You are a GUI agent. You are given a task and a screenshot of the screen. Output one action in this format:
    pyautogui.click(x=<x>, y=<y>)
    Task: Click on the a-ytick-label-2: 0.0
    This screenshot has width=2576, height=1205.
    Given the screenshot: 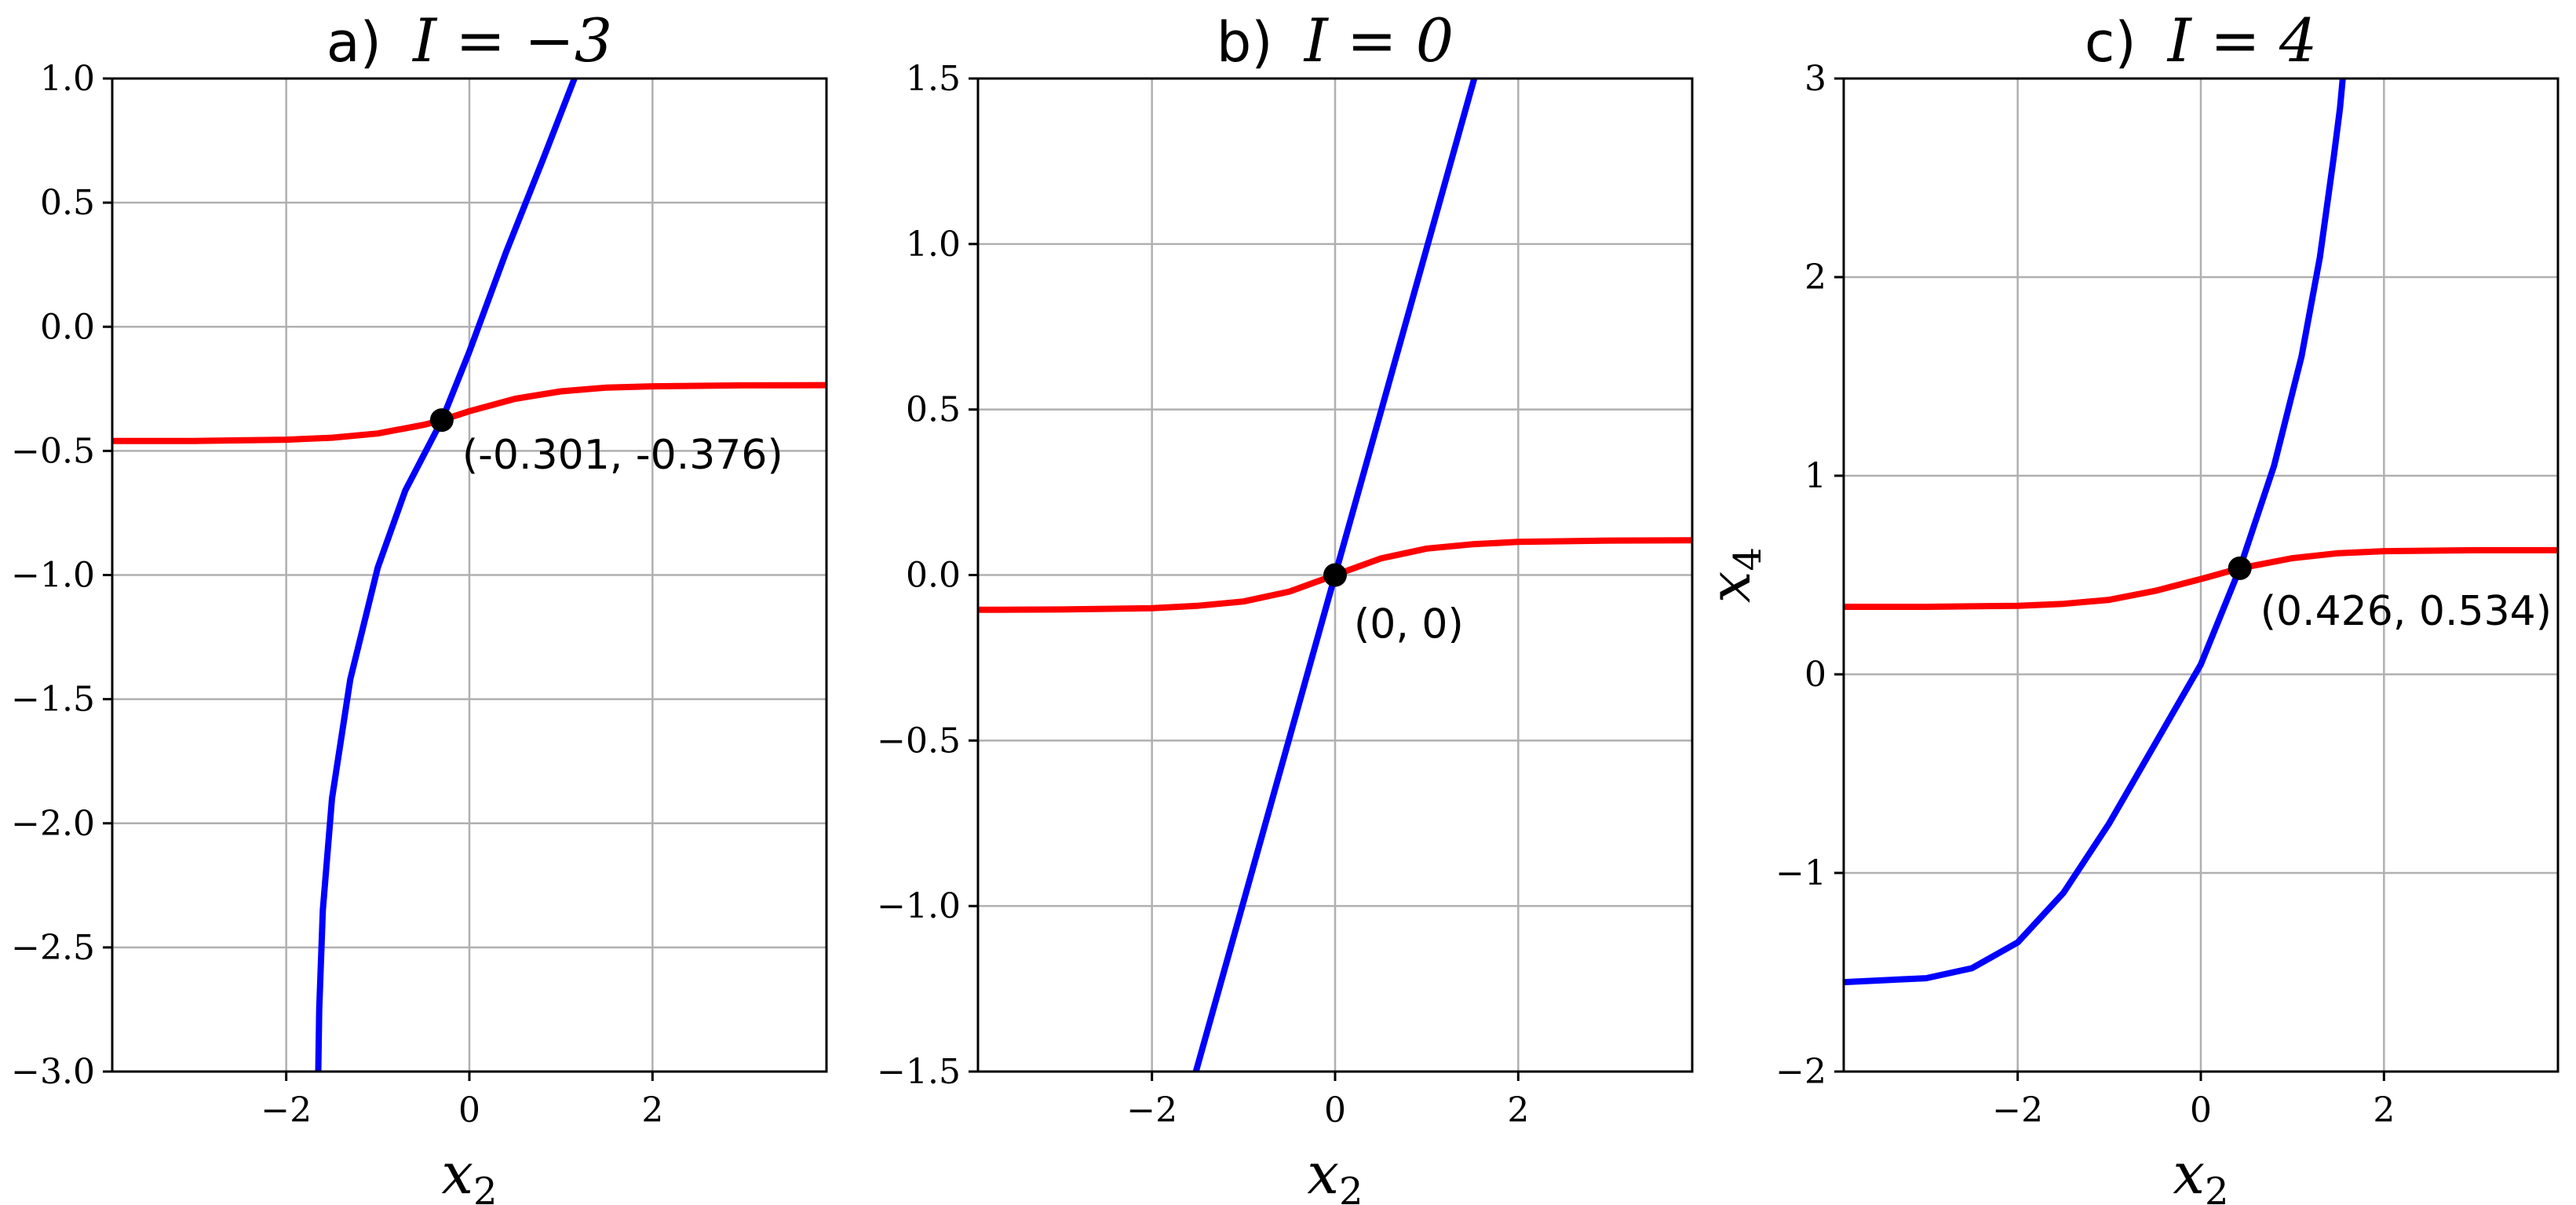 What is the action you would take?
    pyautogui.click(x=67, y=327)
    